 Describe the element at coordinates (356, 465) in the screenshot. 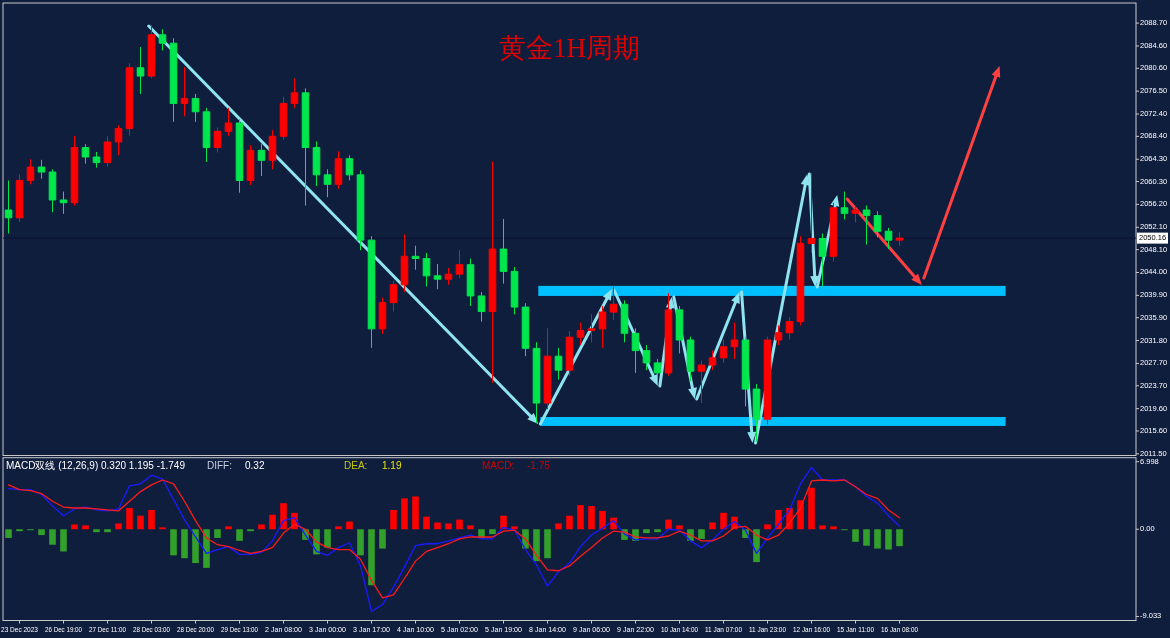

I see `annotation: DEA:` at that location.